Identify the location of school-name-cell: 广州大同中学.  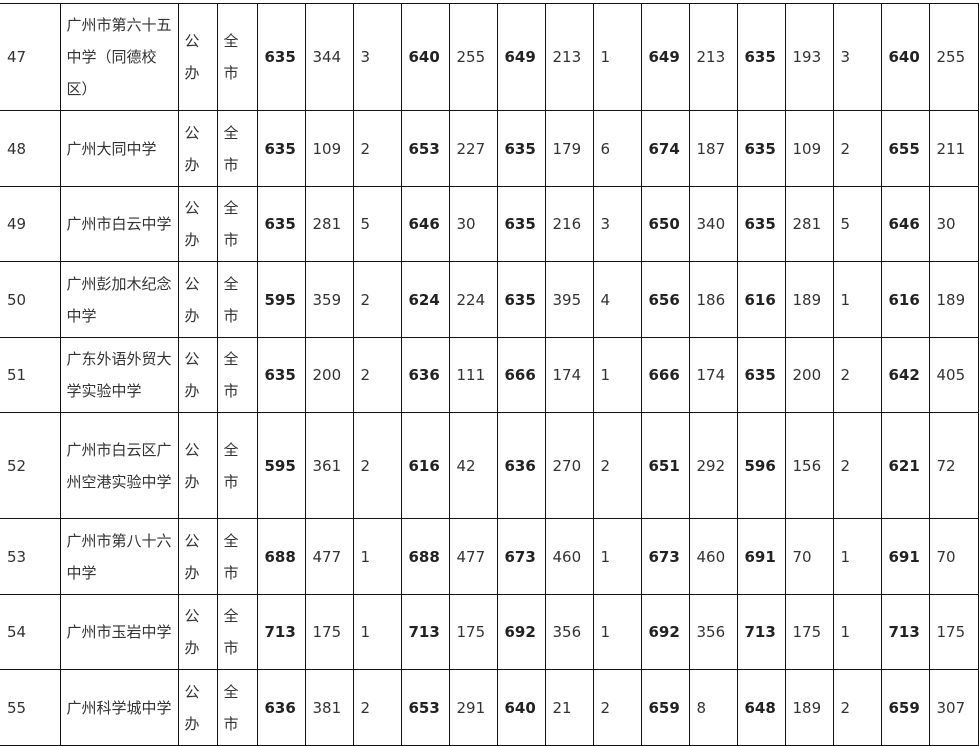
(119, 148).